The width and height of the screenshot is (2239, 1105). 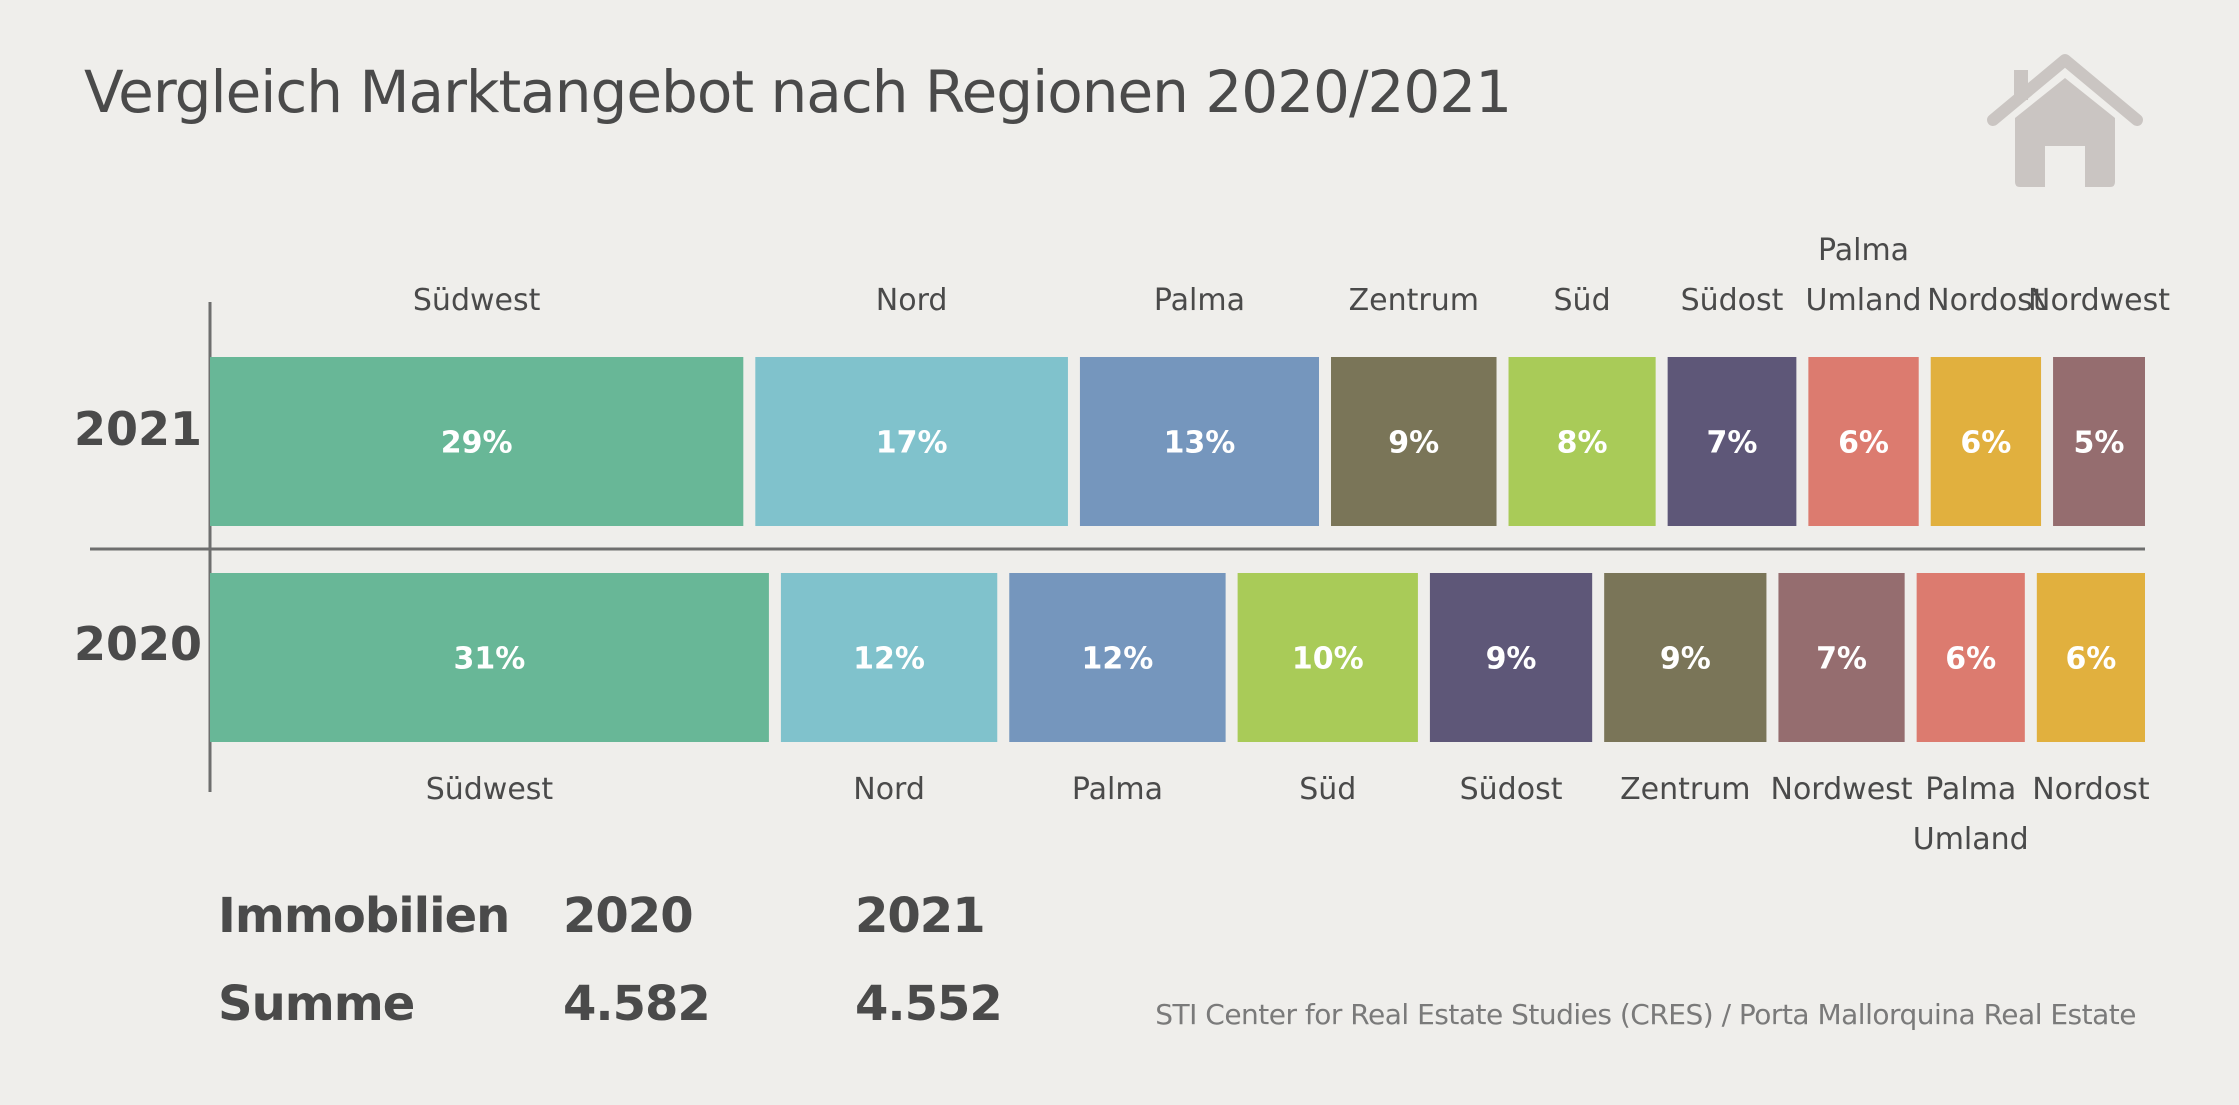 I want to click on region-label-2021-zentrum: Zentrum, so click(x=1414, y=300).